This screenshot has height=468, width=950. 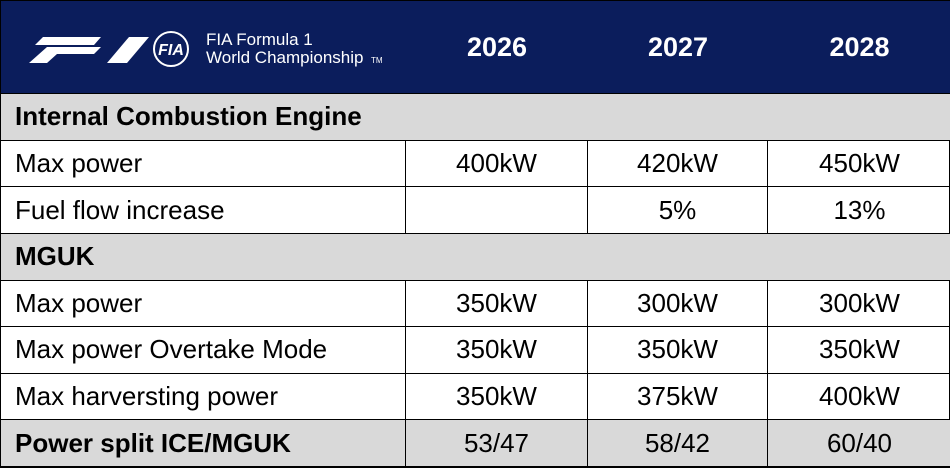 I want to click on fia-emblem, so click(x=171, y=49).